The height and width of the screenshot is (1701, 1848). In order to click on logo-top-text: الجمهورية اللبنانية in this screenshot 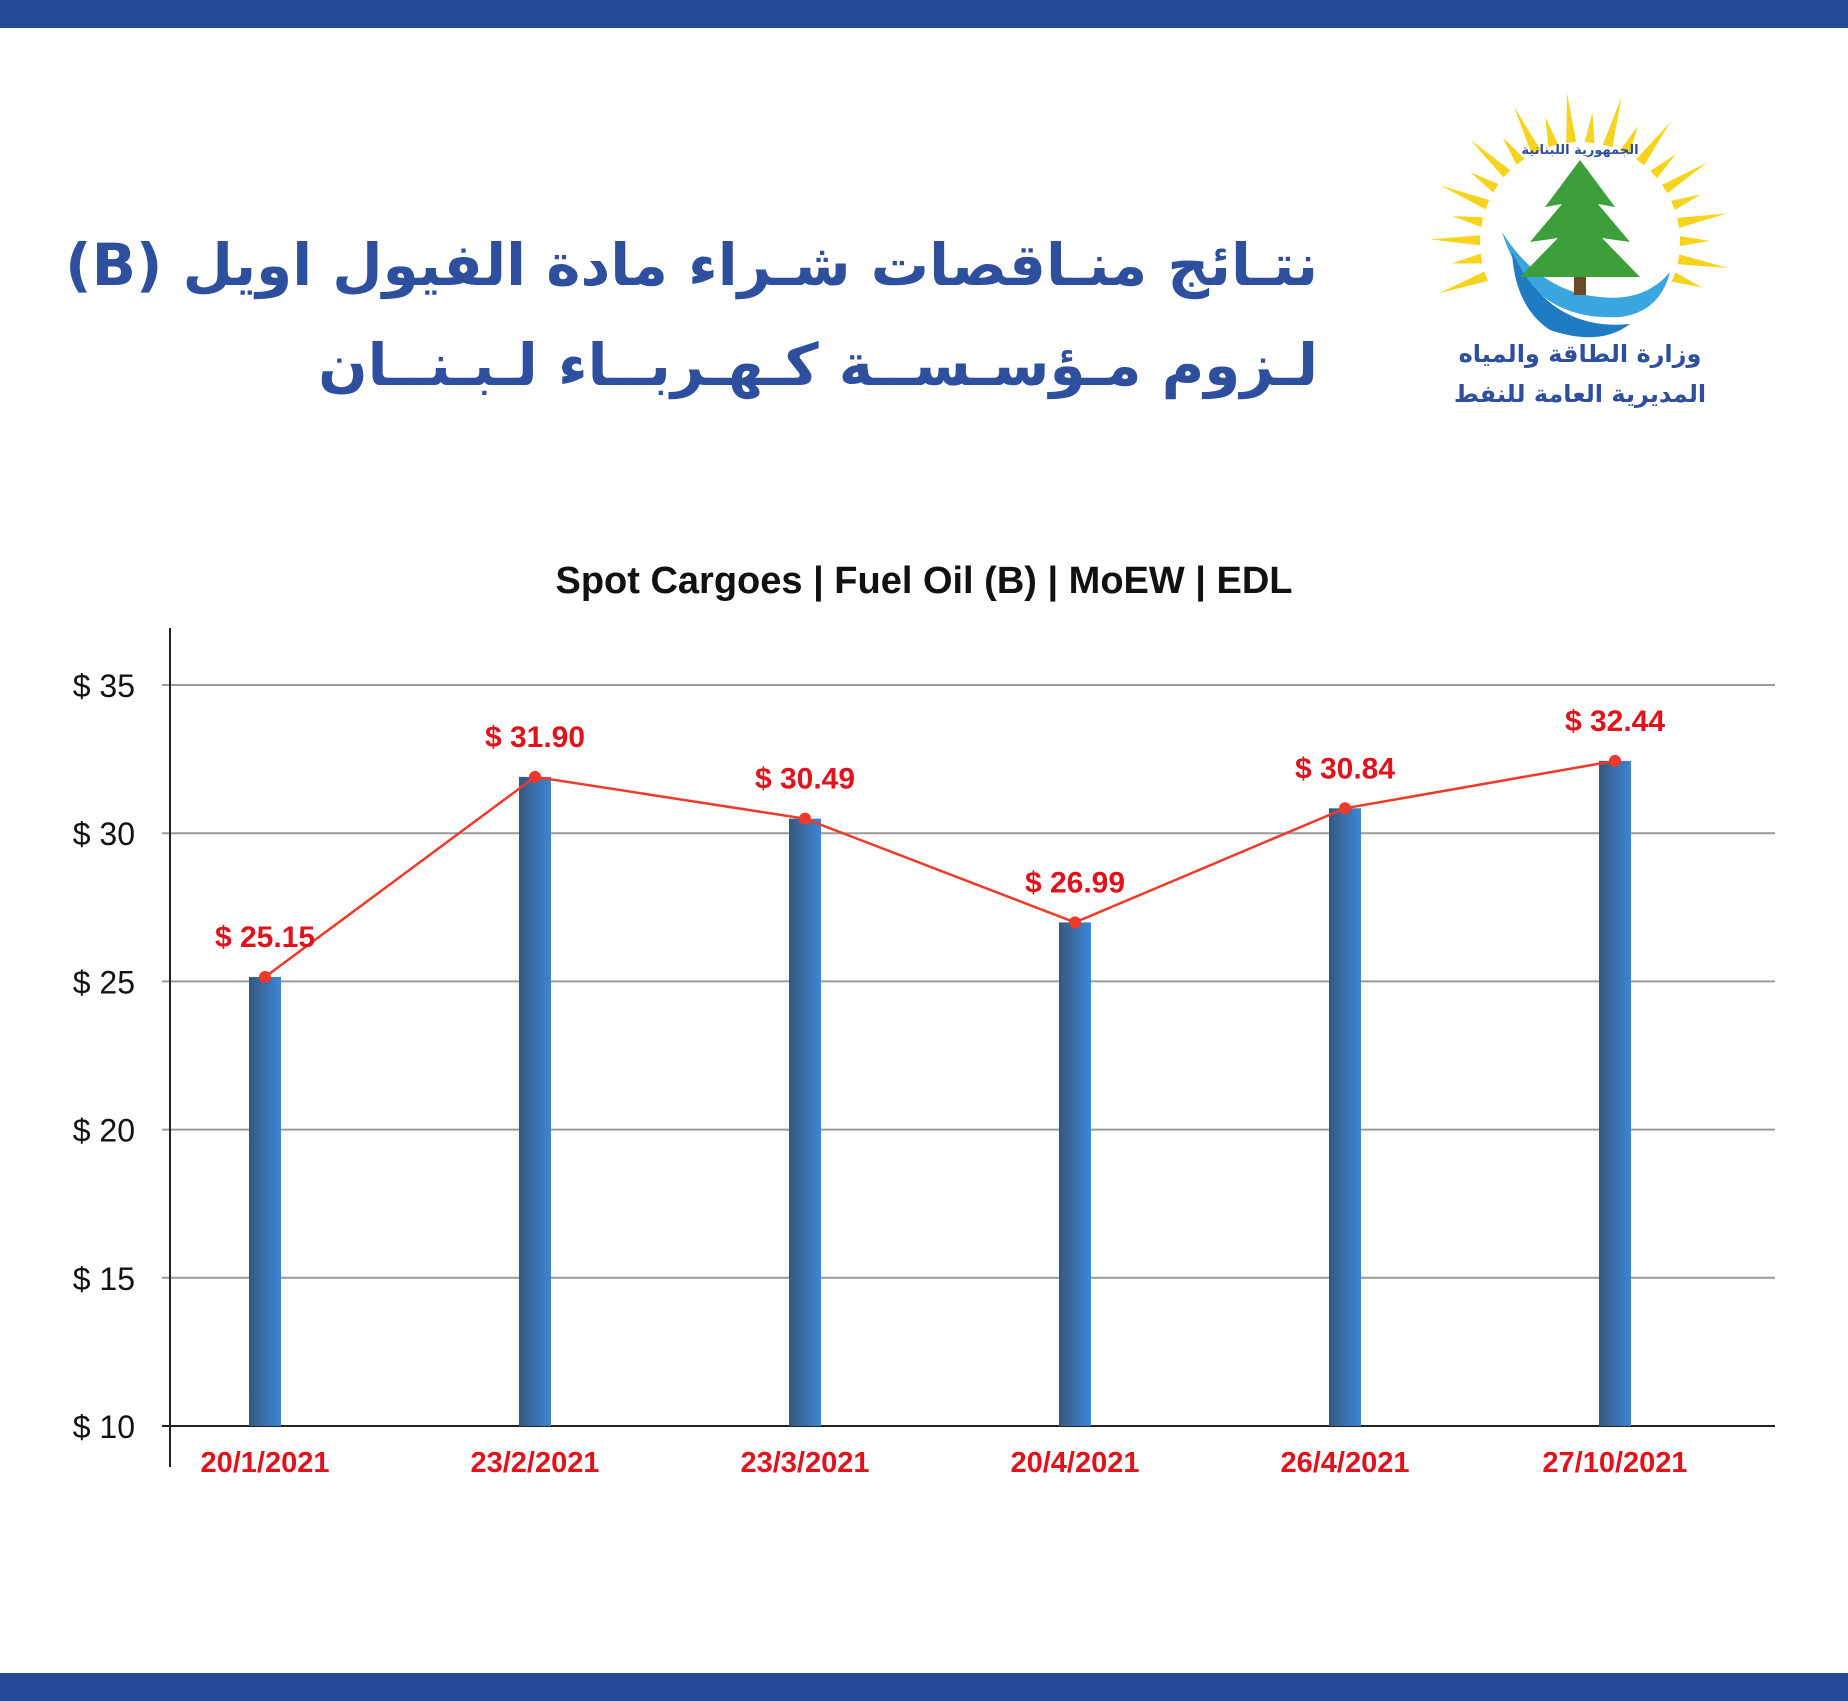, I will do `click(1579, 150)`.